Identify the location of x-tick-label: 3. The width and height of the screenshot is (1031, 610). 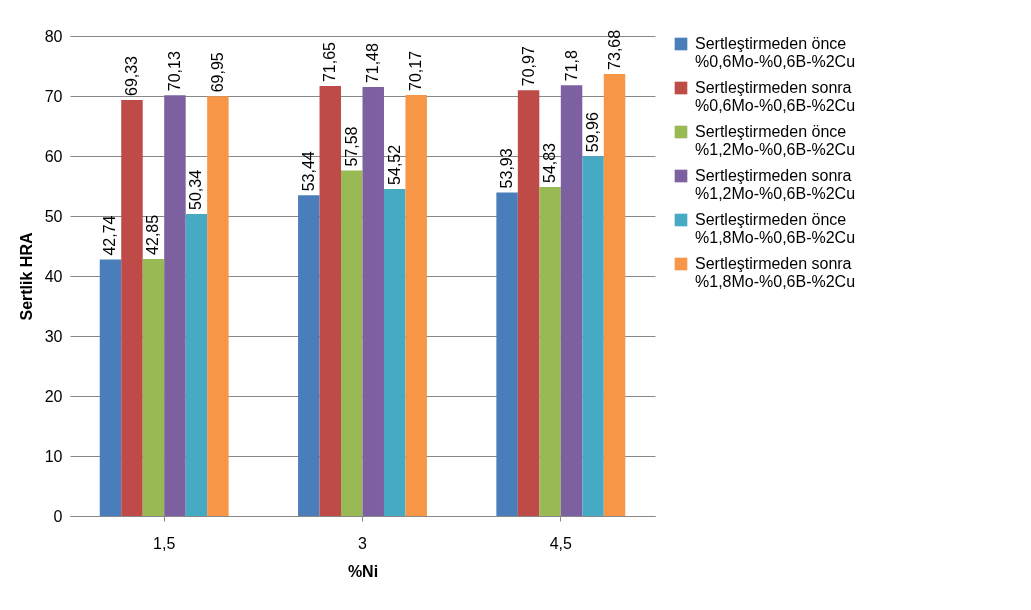
(363, 543).